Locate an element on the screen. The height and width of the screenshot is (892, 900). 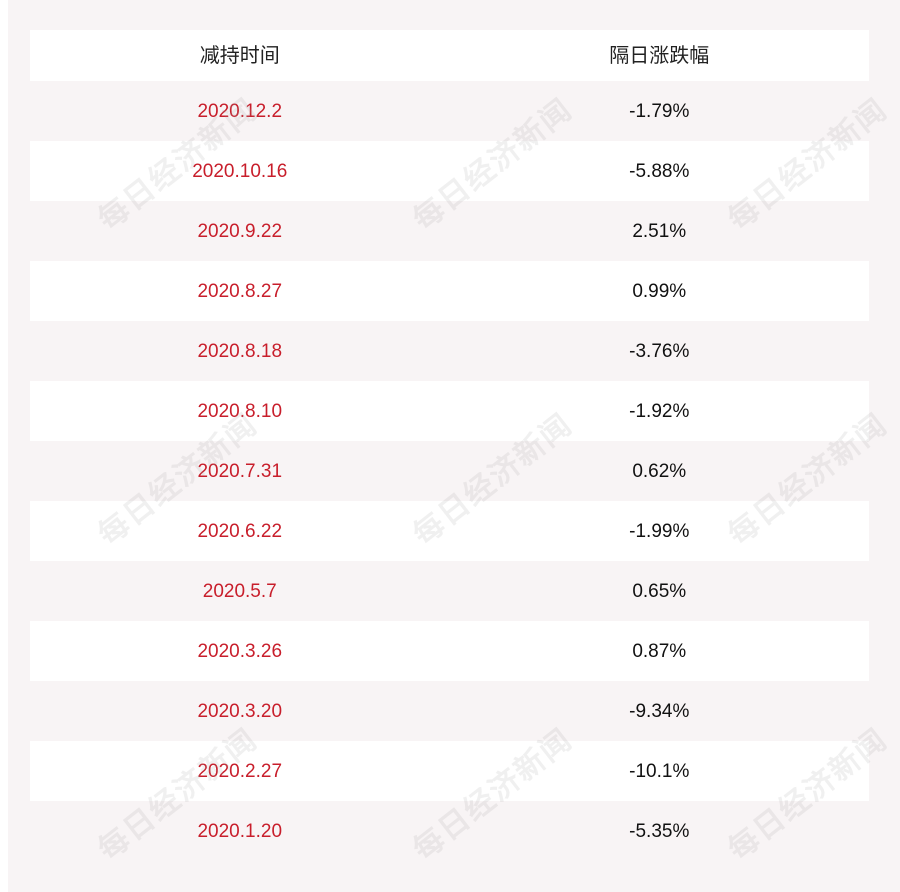
table-row: 2020.9.22 2.51% is located at coordinates (449, 231).